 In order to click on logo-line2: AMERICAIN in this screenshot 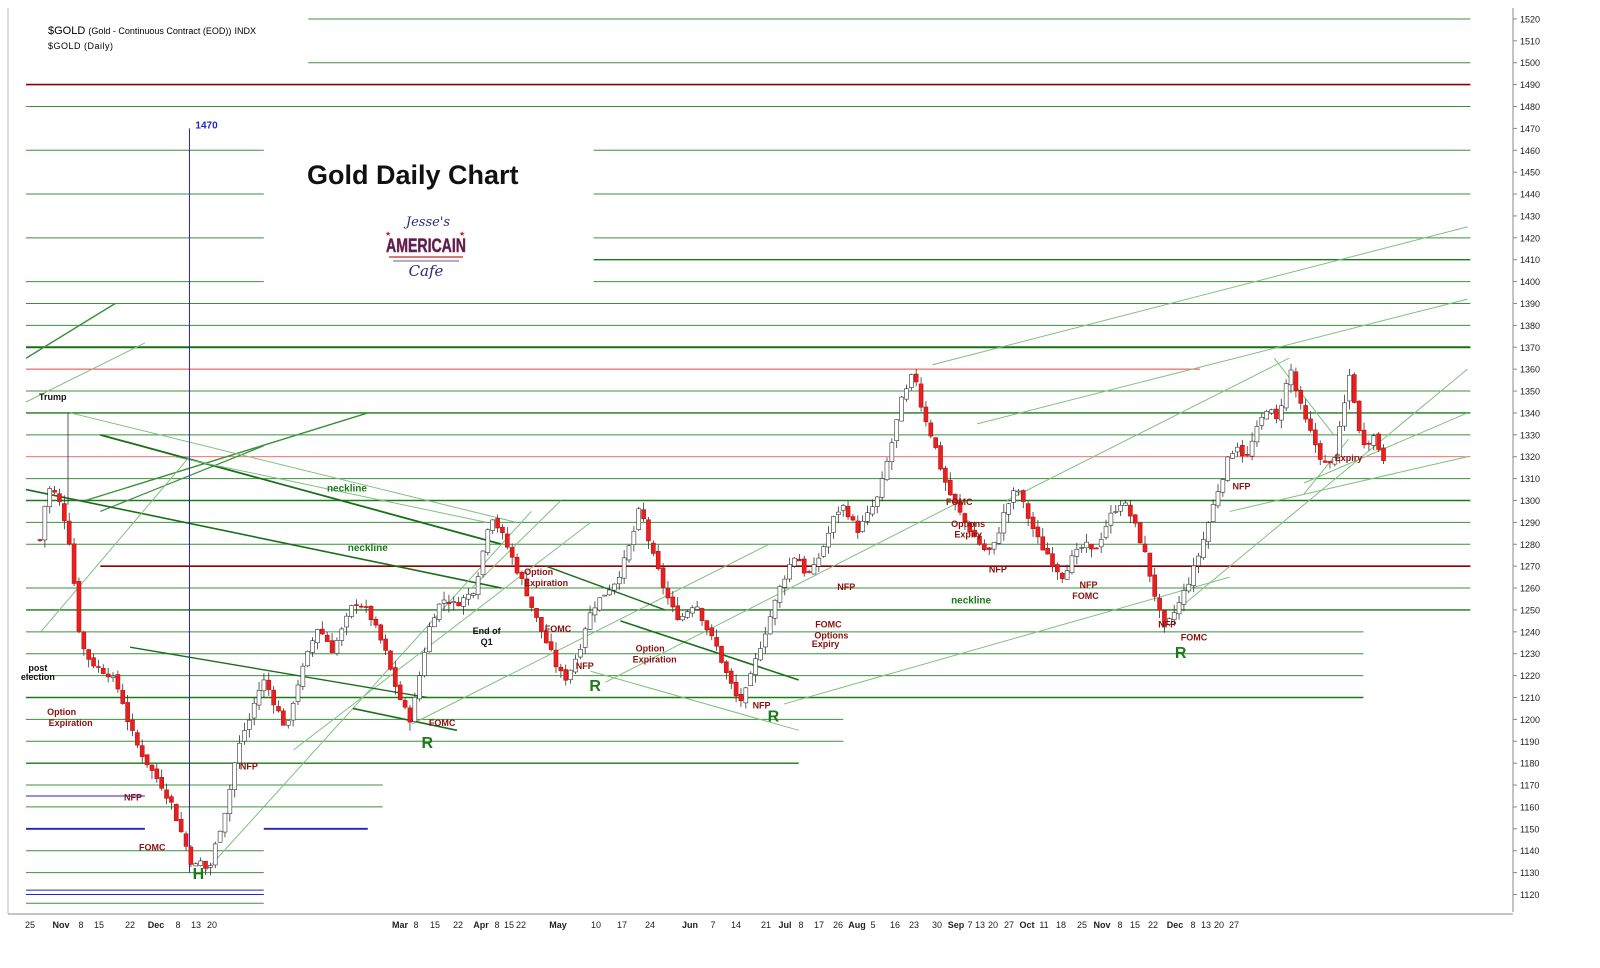, I will do `click(426, 246)`.